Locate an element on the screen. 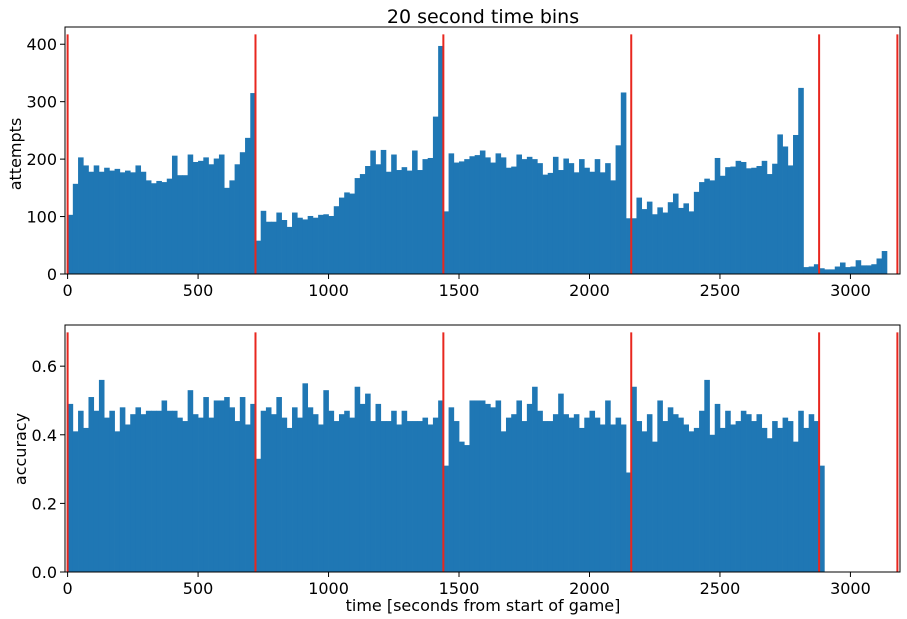 The width and height of the screenshot is (907, 619). x-tick-label: 1500 is located at coordinates (459, 290).